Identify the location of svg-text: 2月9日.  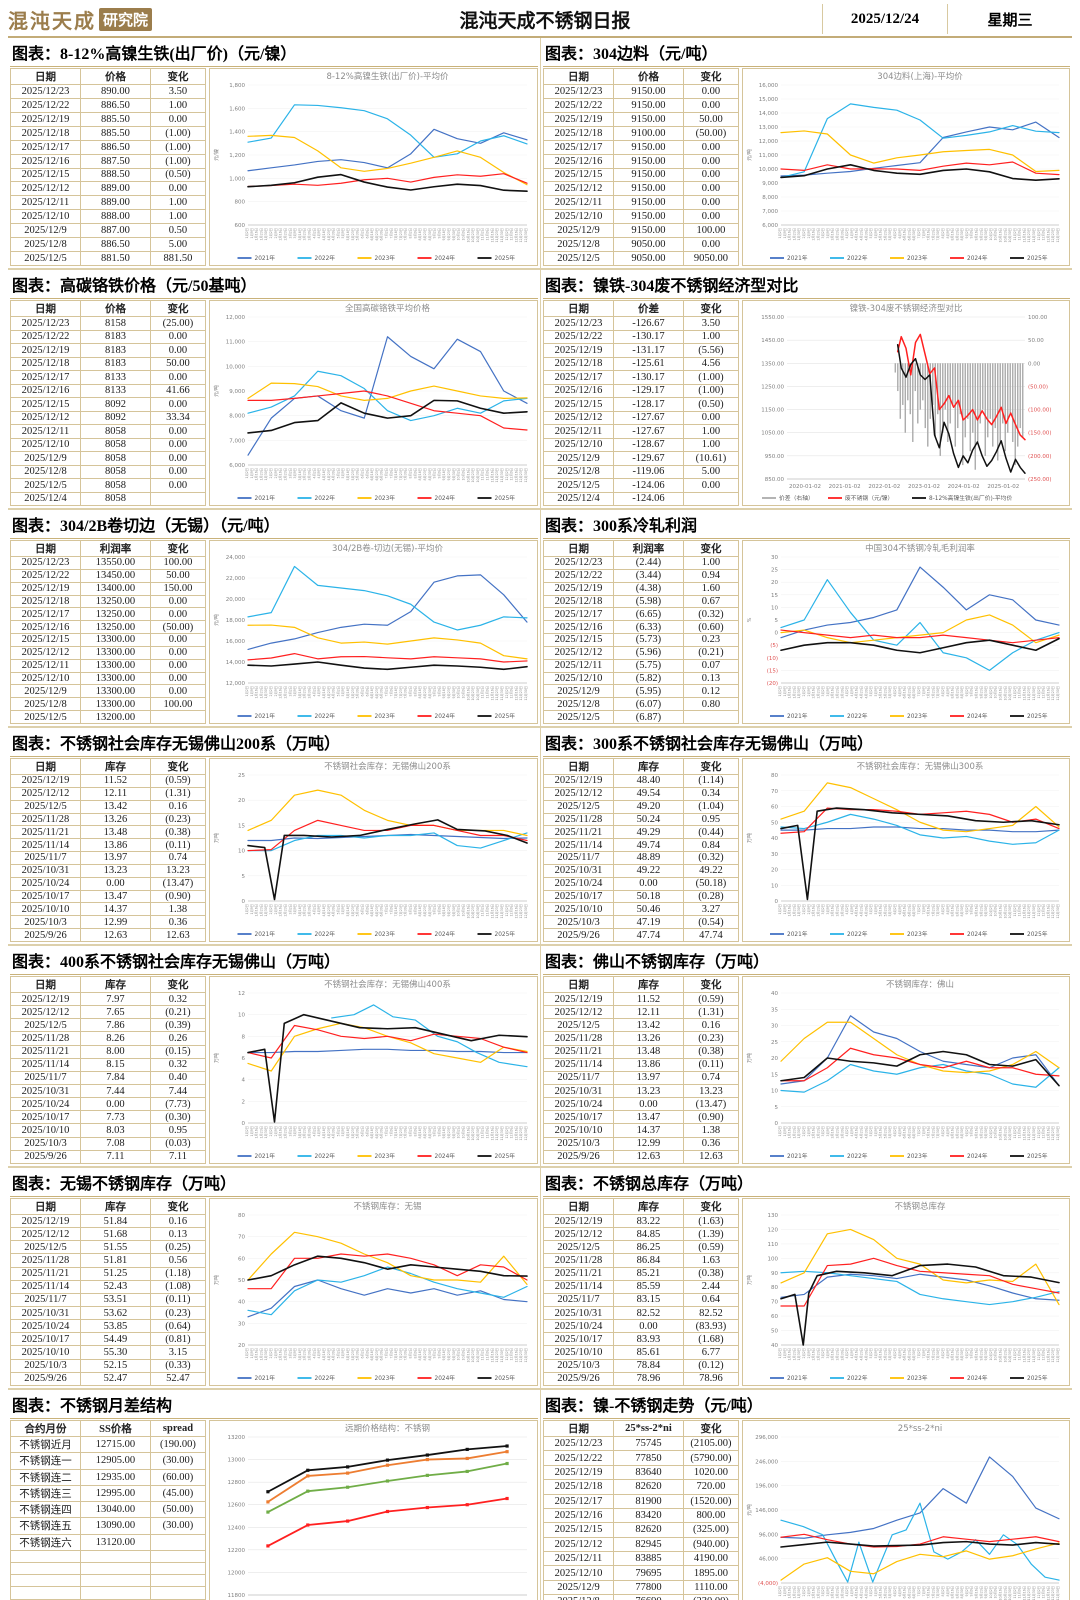
(276, 909).